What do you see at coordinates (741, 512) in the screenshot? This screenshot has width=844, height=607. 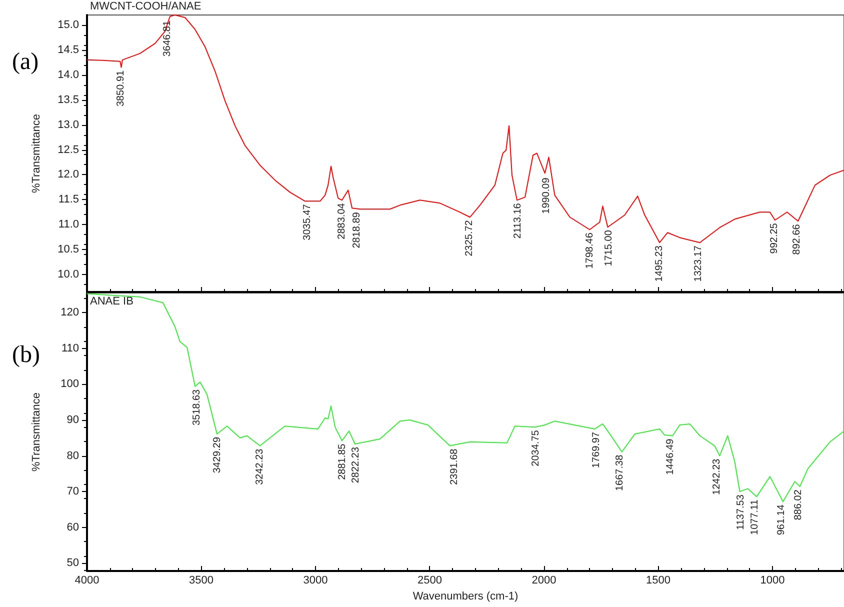 I see `annotation: 1137.53` at bounding box center [741, 512].